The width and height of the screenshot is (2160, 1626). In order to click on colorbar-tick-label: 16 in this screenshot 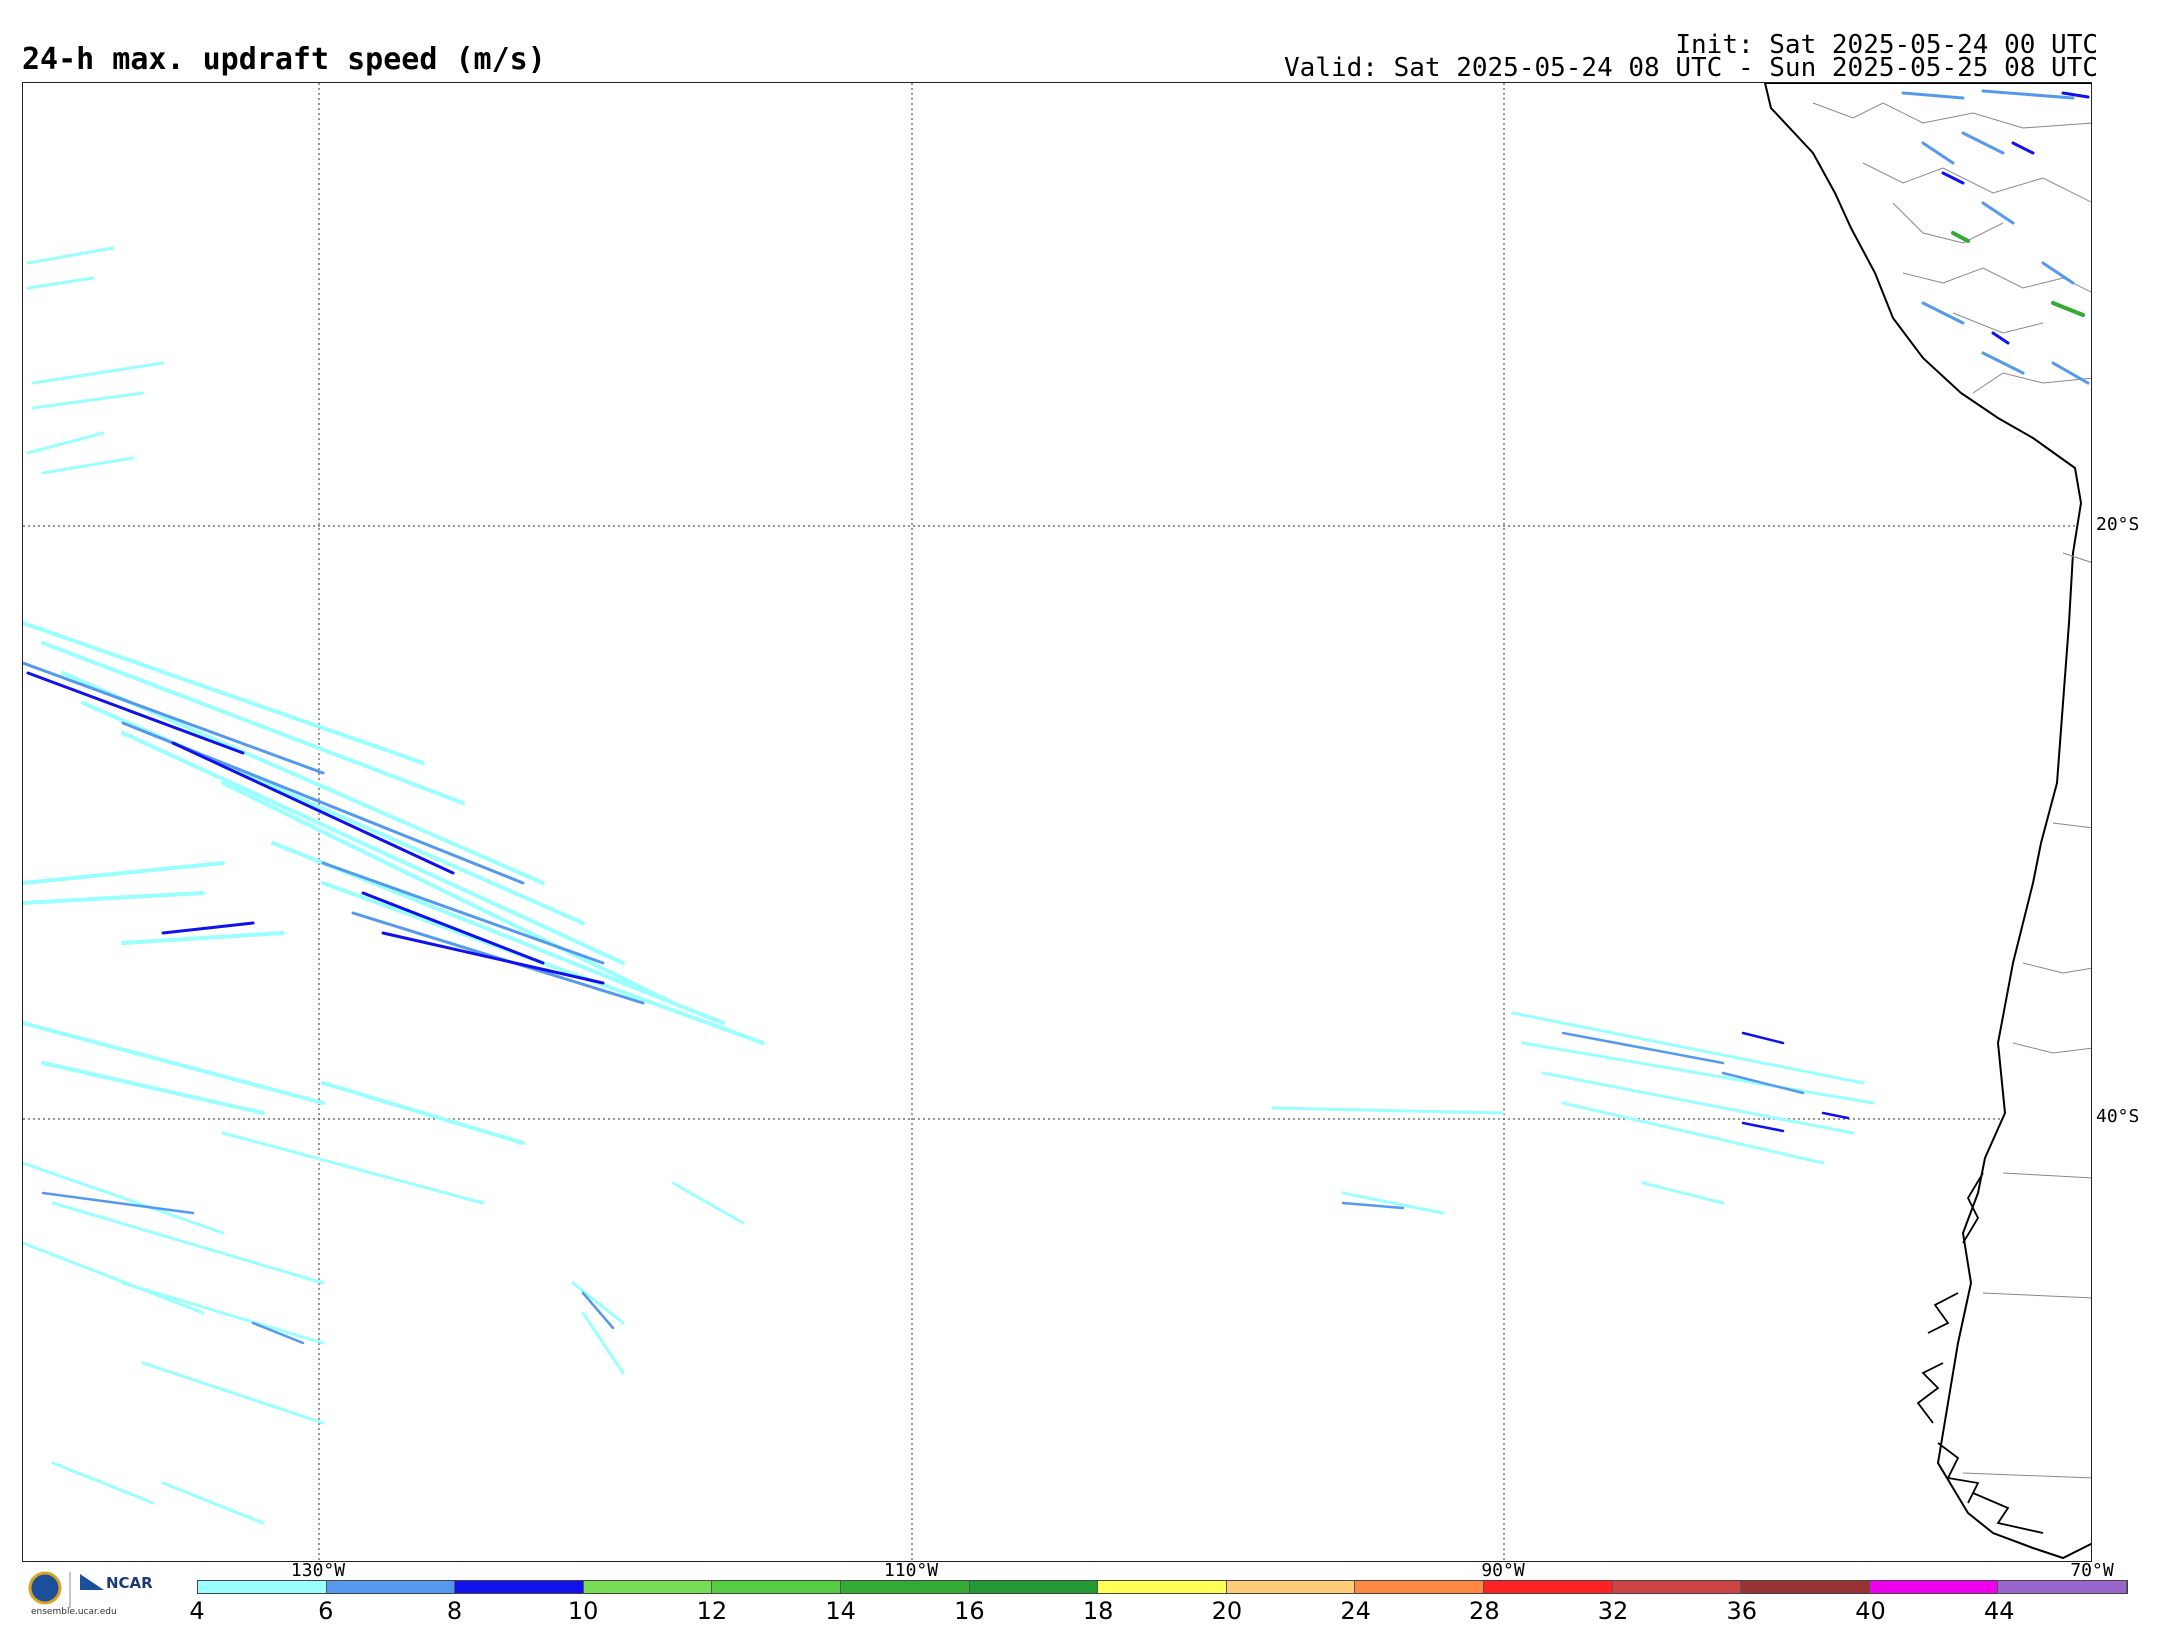, I will do `click(969, 1611)`.